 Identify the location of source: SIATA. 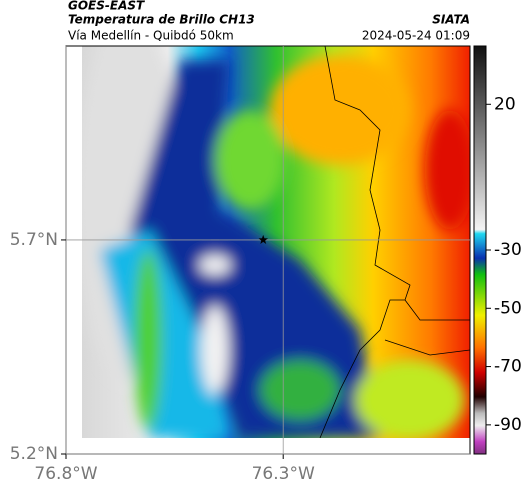
(451, 20).